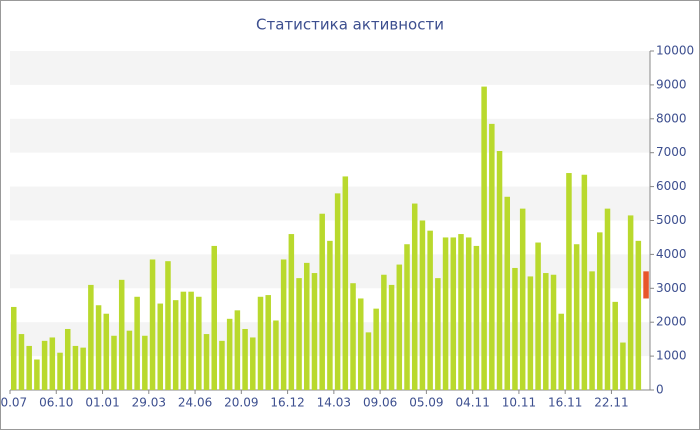 Image resolution: width=700 pixels, height=430 pixels. What do you see at coordinates (611, 403) in the screenshot?
I see `x-tick-label: 22.11` at bounding box center [611, 403].